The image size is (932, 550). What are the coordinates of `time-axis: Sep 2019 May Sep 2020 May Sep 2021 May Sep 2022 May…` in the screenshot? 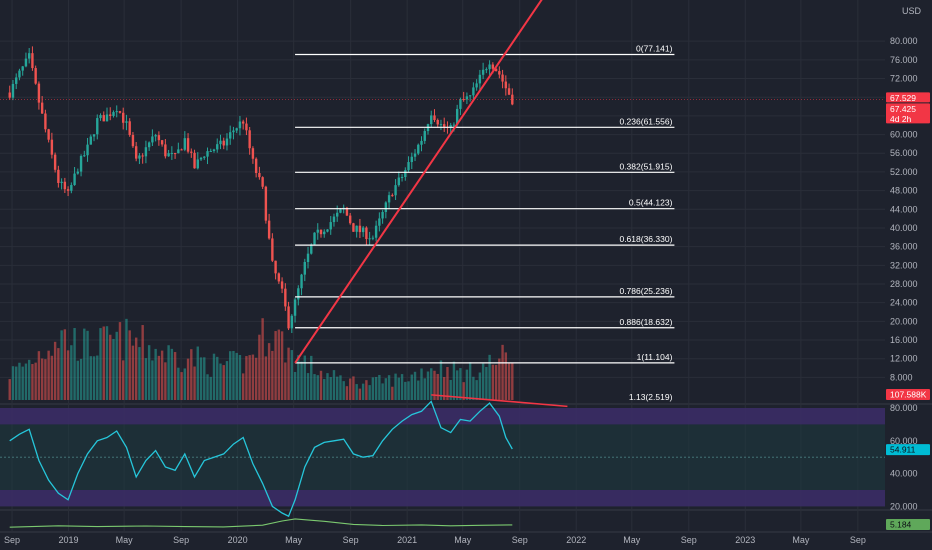 It's located at (435, 540).